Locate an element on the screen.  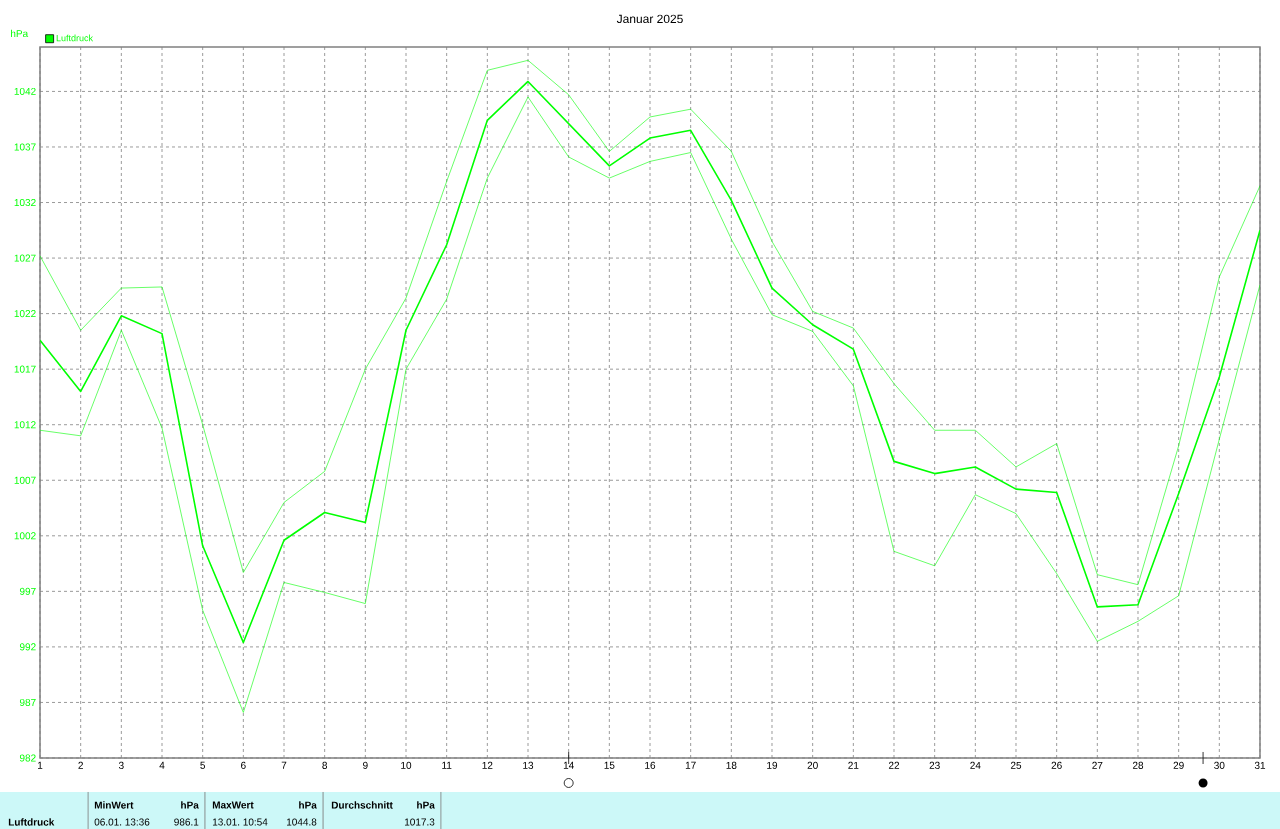
text: Durchschnitt is located at coordinates (362, 805).